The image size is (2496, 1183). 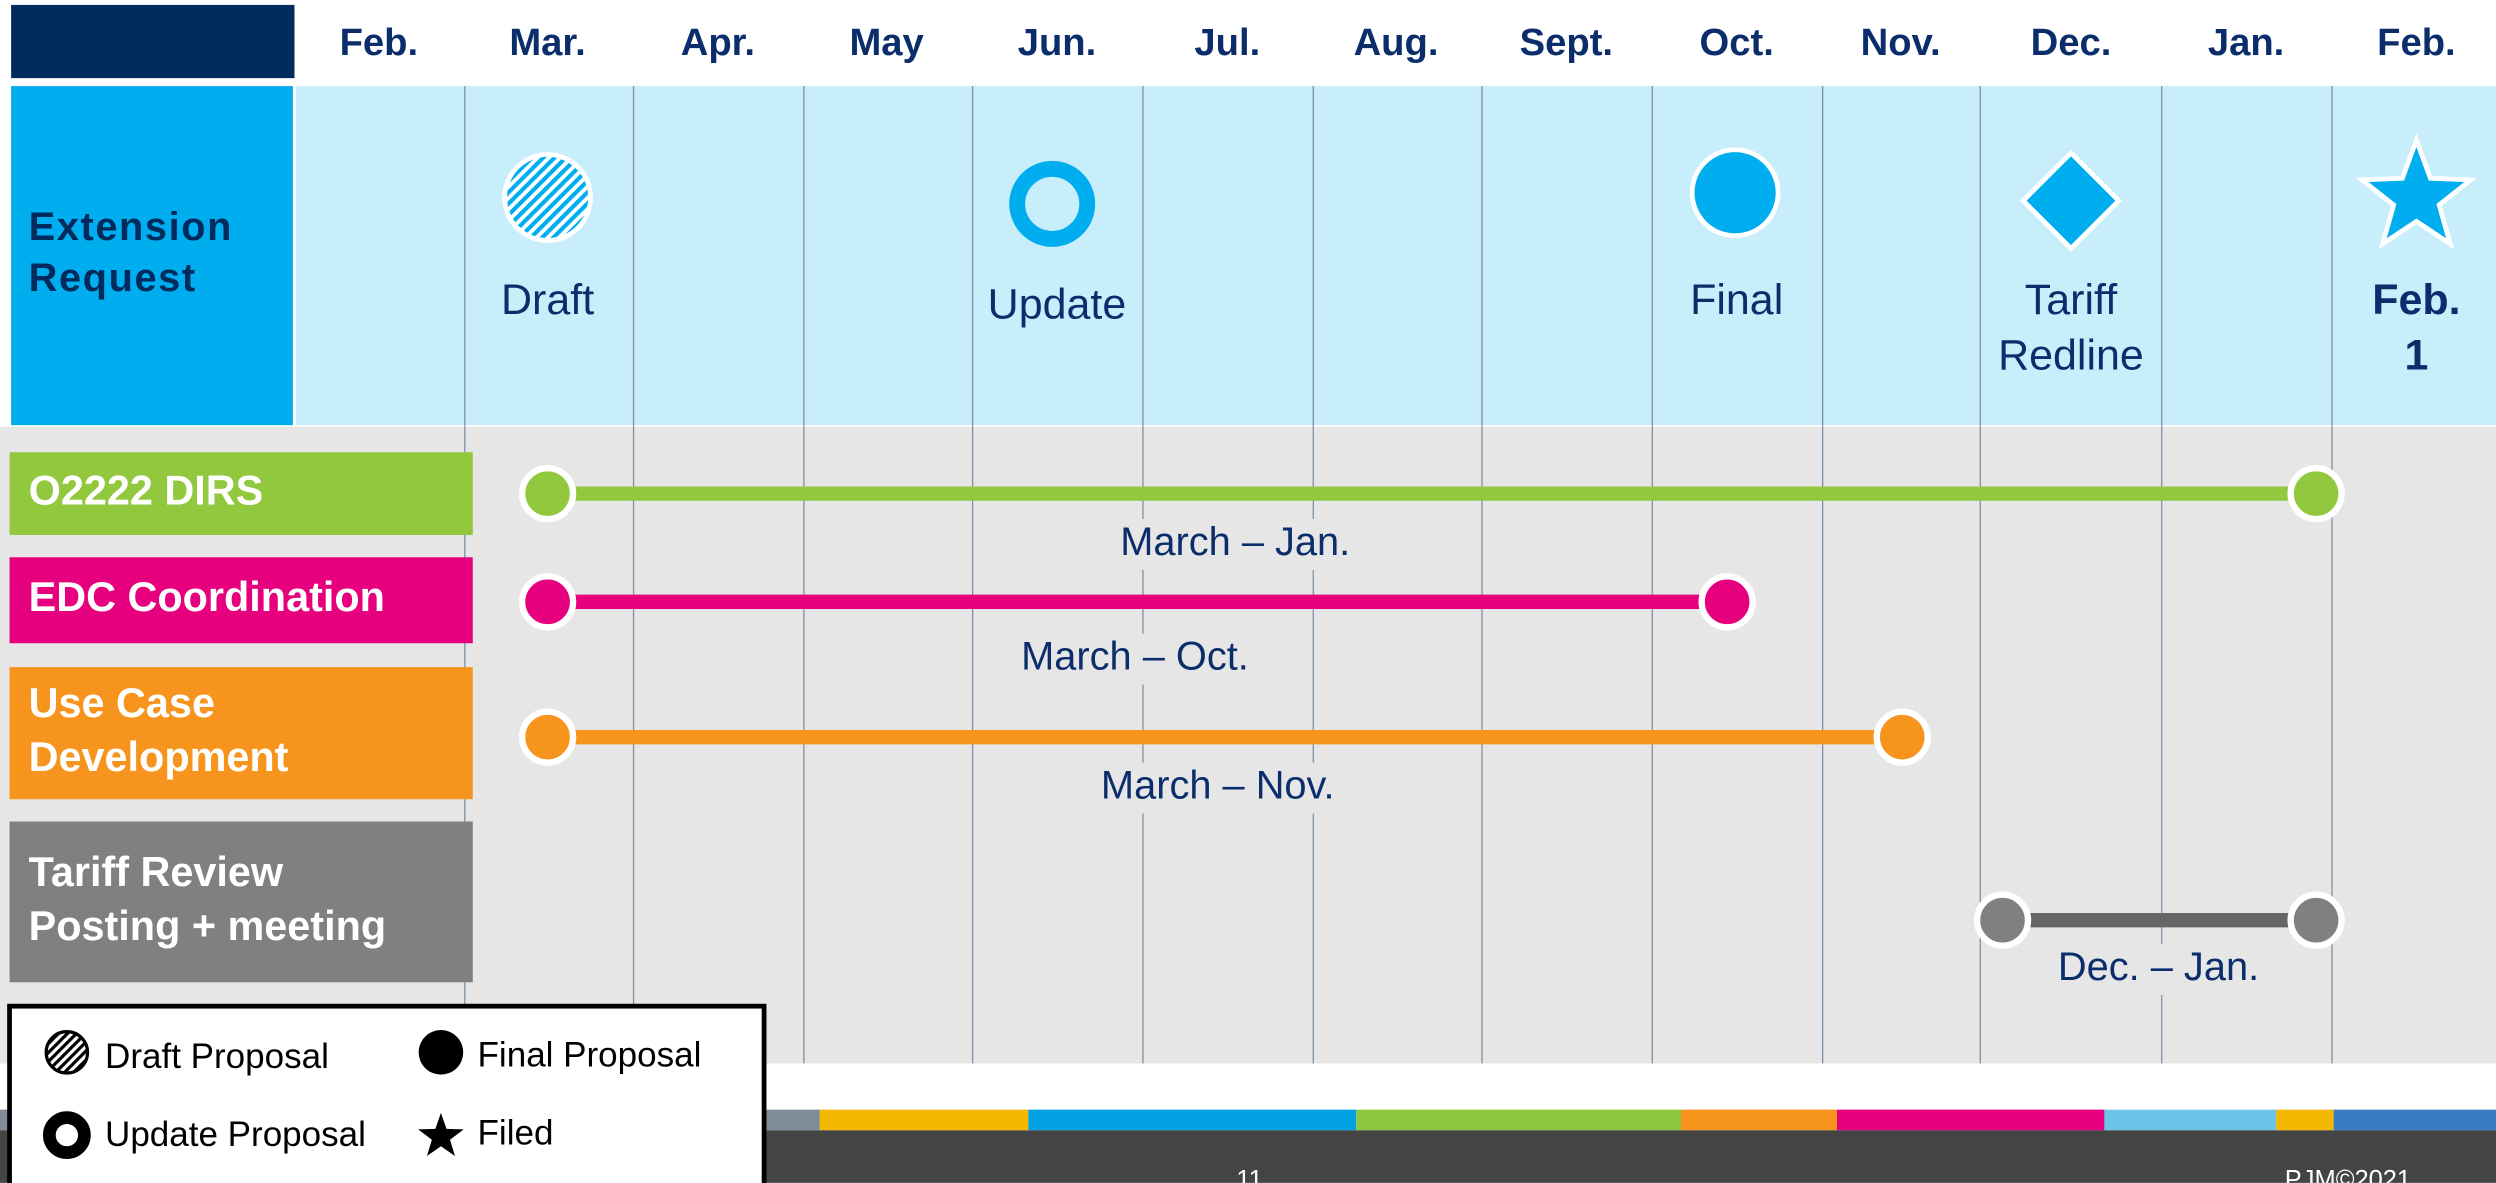 I want to click on milestone-label: 1, so click(x=2416, y=356).